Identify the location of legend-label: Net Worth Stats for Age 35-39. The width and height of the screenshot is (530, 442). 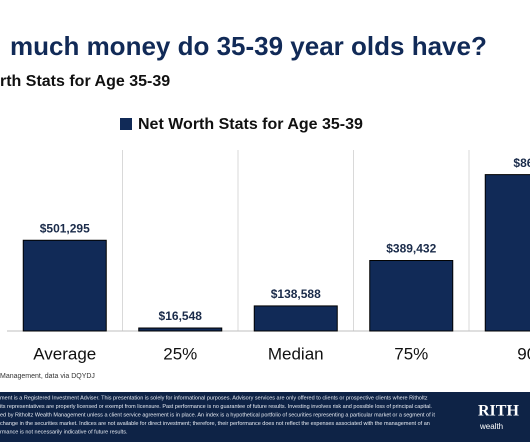
(250, 124).